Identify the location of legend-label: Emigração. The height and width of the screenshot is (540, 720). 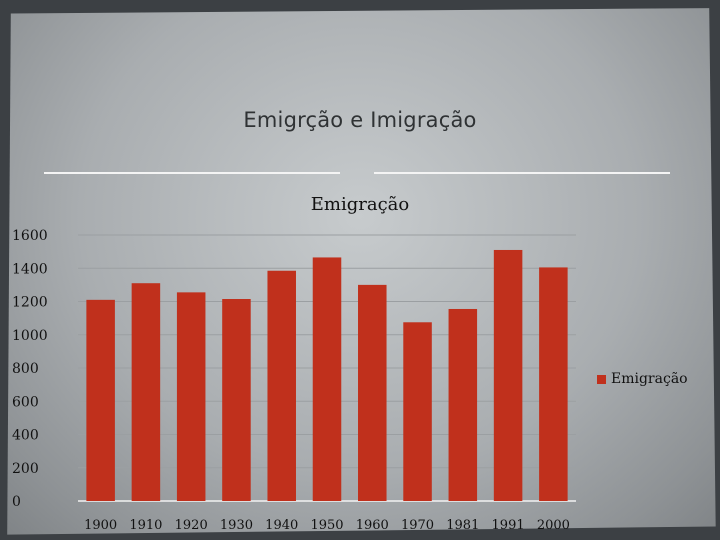
(649, 379).